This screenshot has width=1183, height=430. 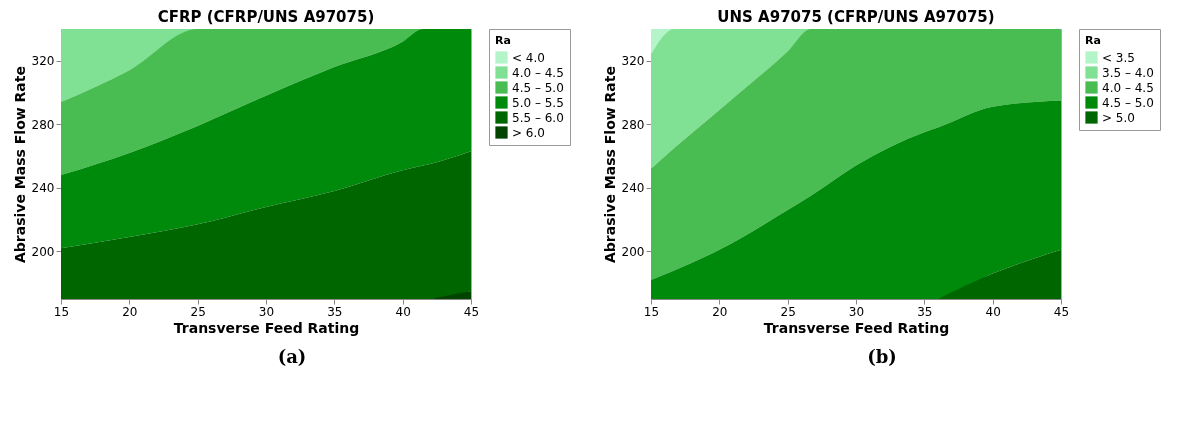 I want to click on legend-label: < 3.5, so click(x=1118, y=57).